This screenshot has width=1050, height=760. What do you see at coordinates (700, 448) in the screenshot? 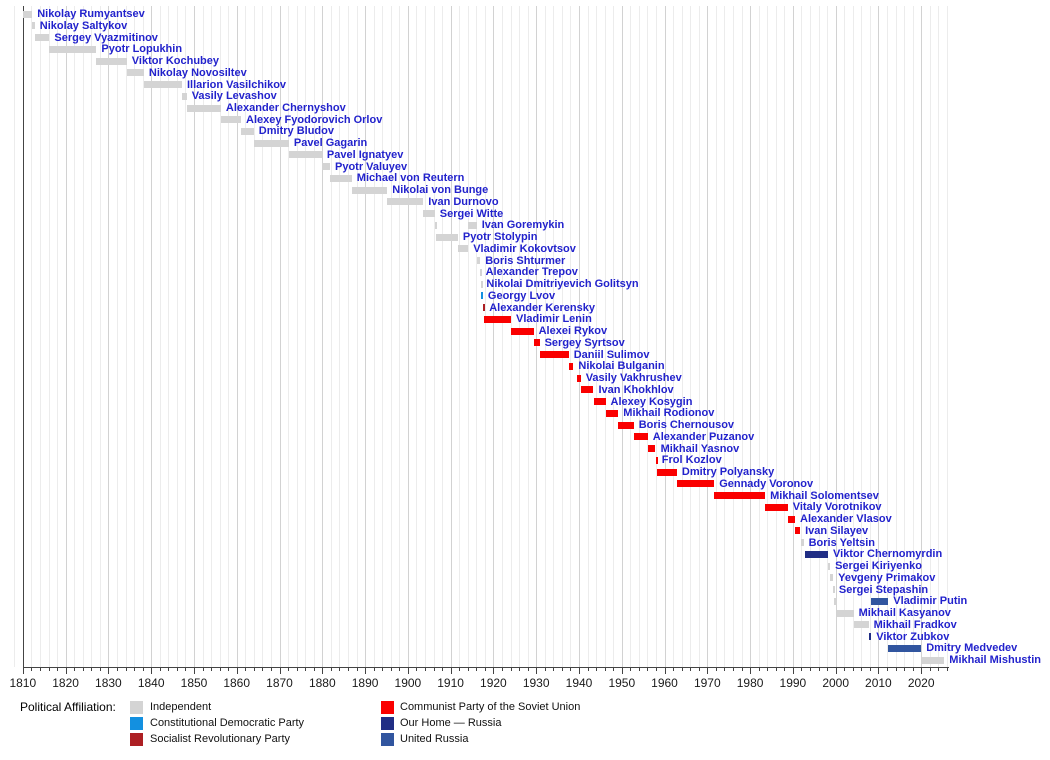
I see `person-label: Mikhail Yasnov` at bounding box center [700, 448].